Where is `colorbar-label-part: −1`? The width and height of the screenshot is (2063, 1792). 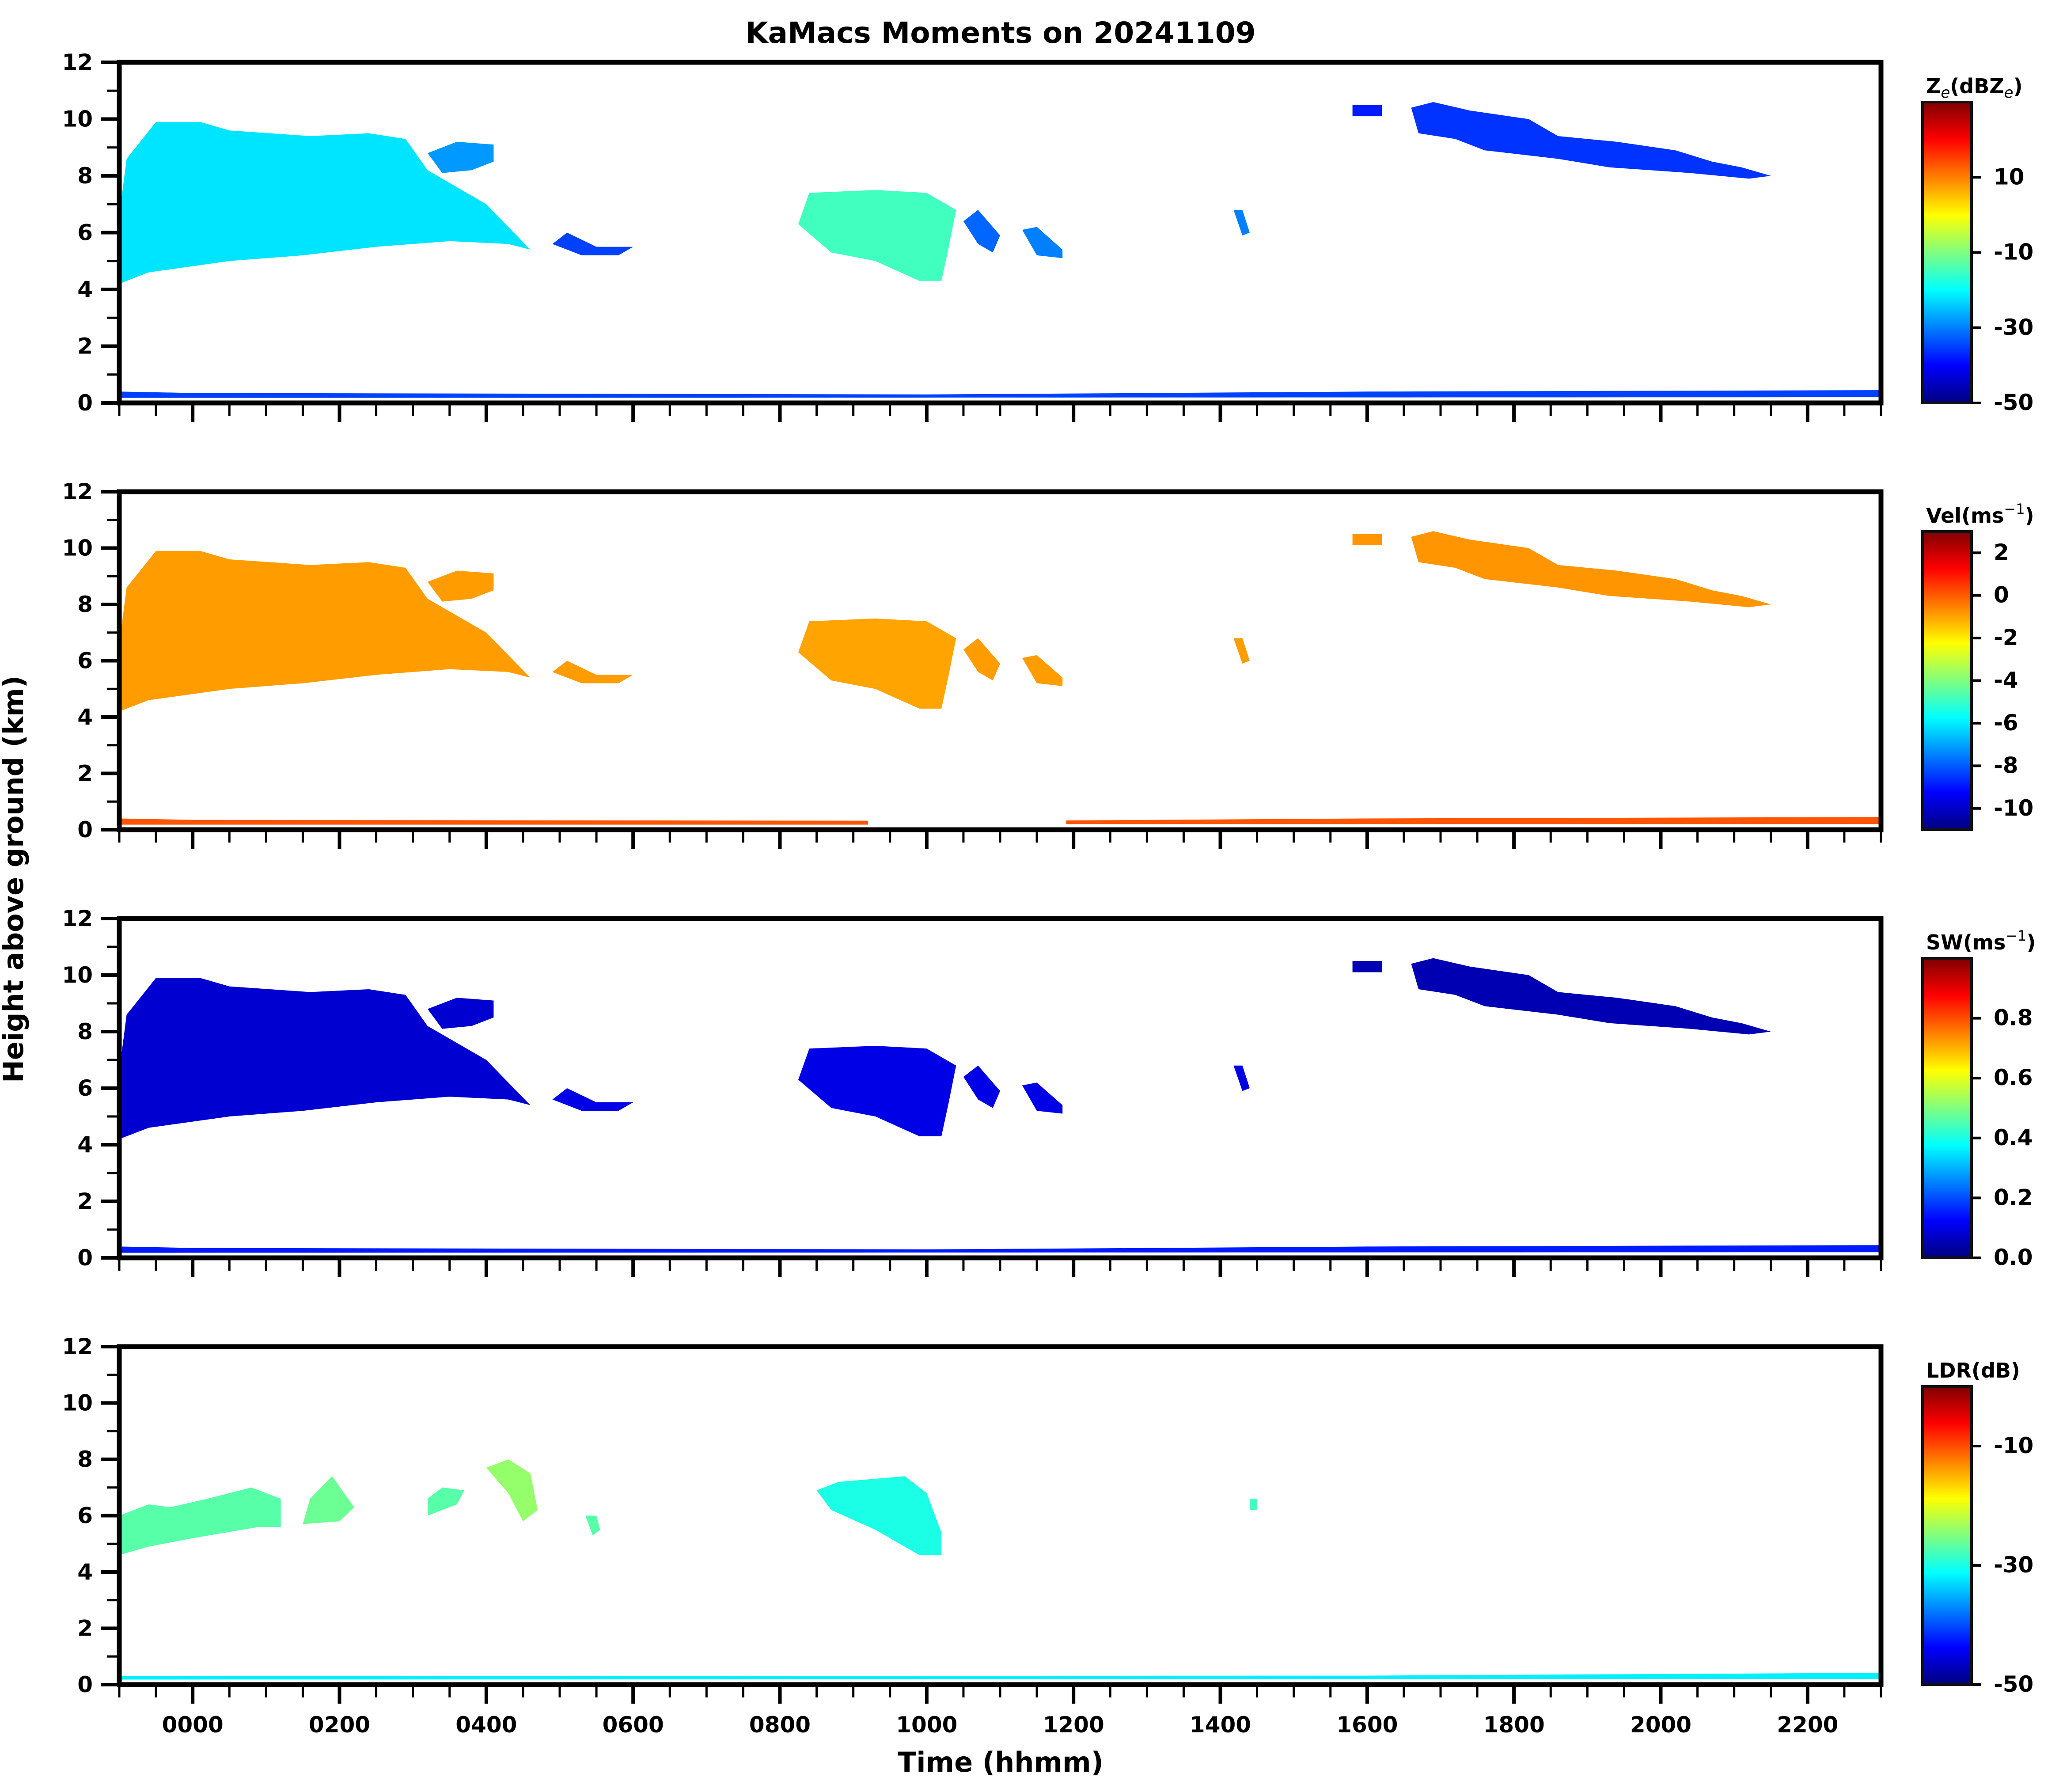 colorbar-label-part: −1 is located at coordinates (2016, 936).